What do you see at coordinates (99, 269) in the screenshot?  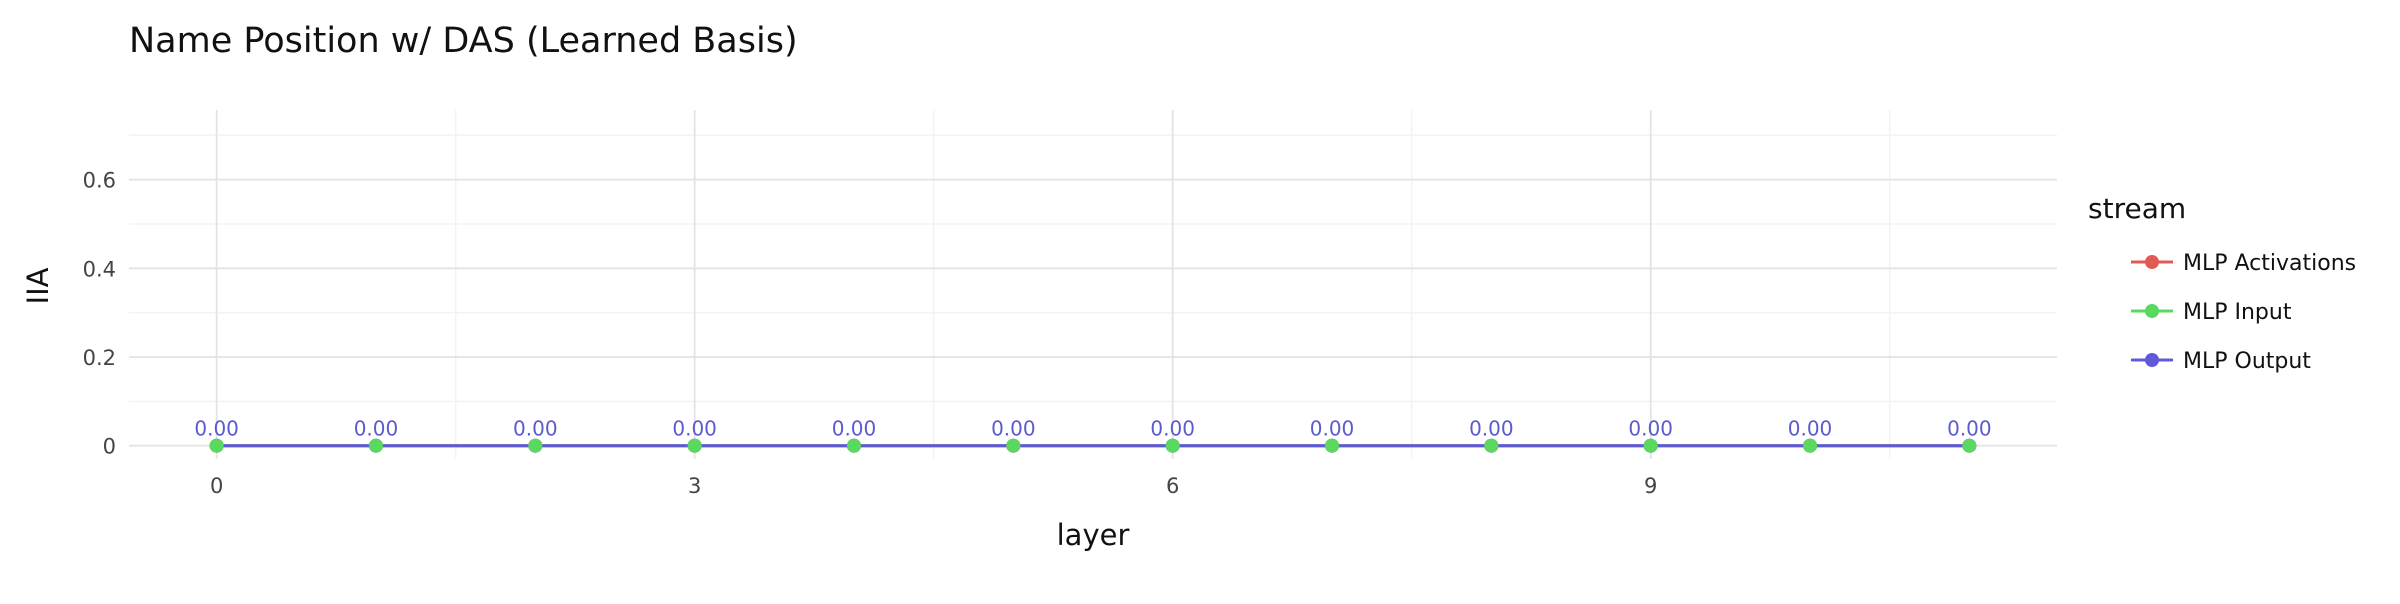 I see `y-tick-label: 0.4` at bounding box center [99, 269].